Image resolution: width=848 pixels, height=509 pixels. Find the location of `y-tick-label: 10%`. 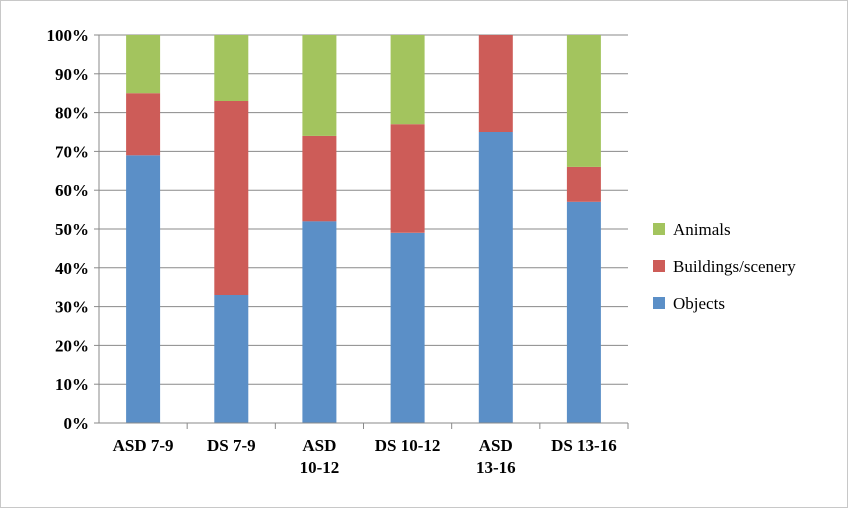

y-tick-label: 10% is located at coordinates (72, 384).